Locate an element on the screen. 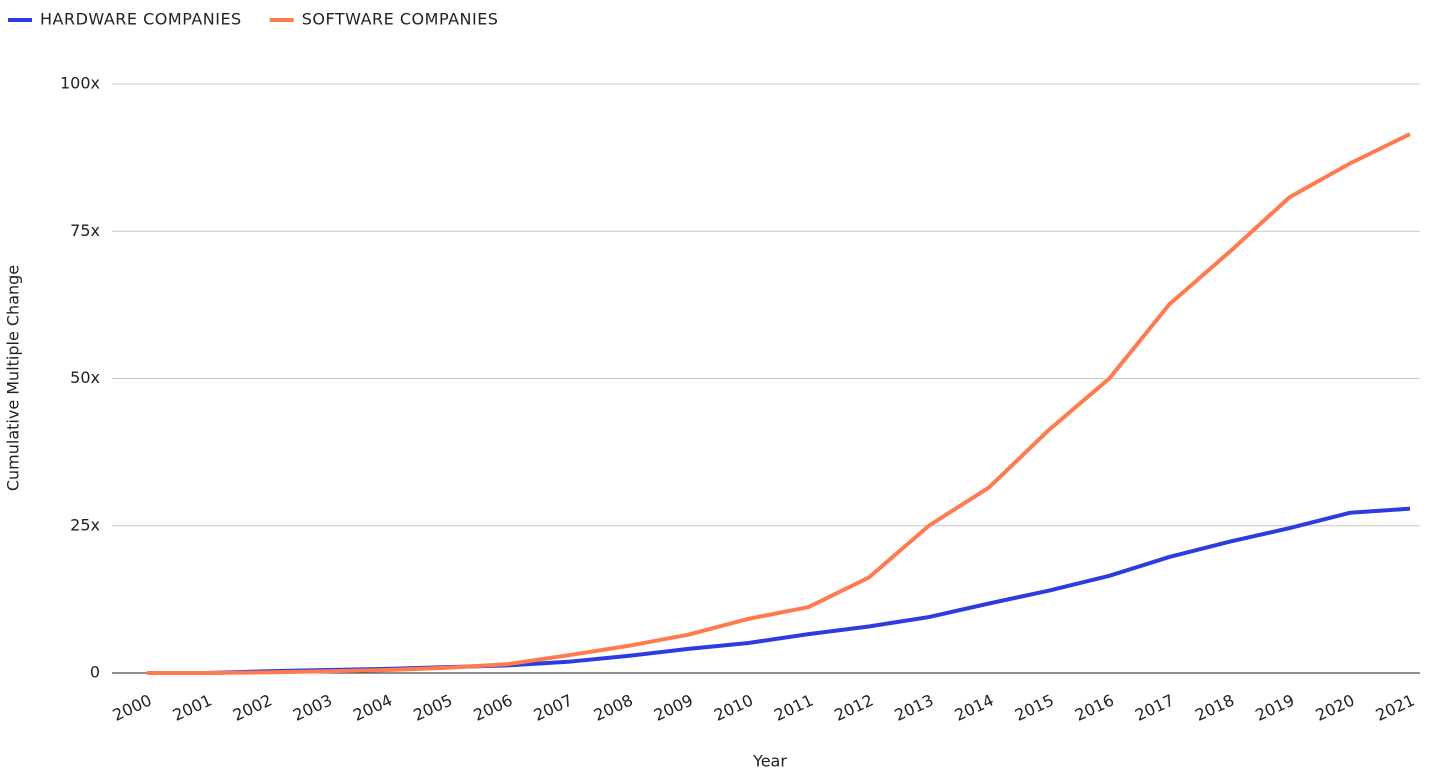  x-axis-label: Year is located at coordinates (769, 761).